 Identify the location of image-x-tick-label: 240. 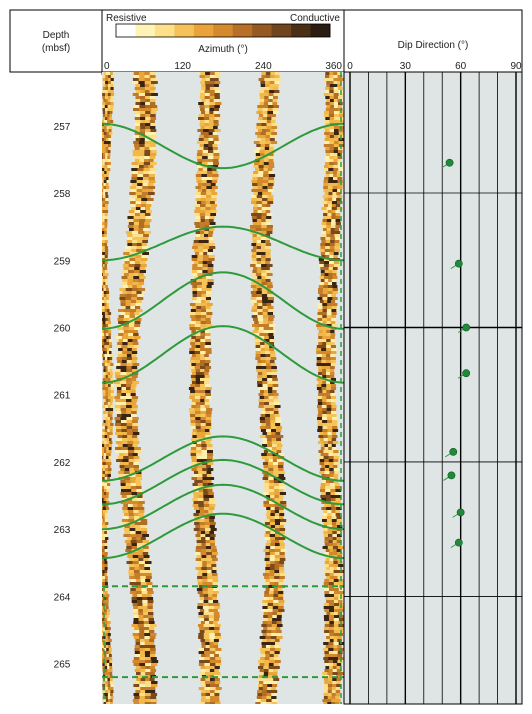
(263, 66).